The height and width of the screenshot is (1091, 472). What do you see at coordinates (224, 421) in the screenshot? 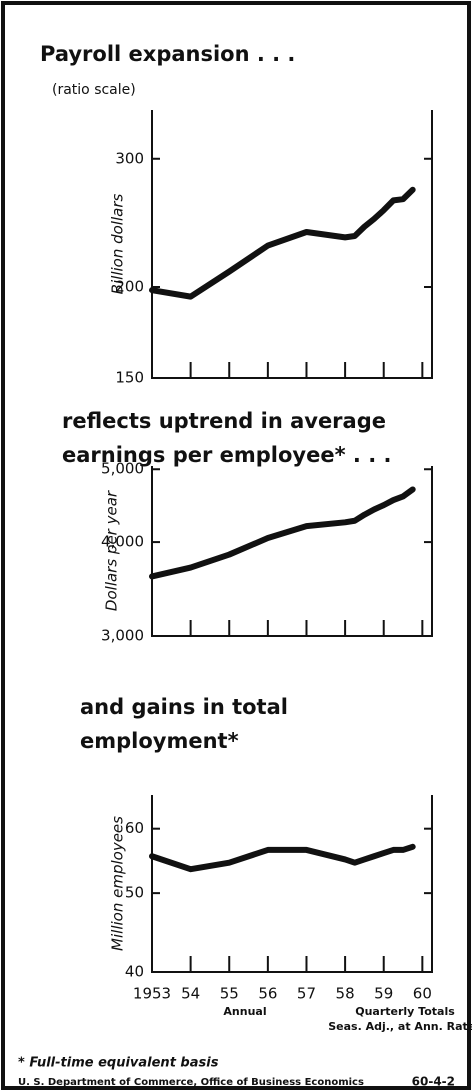
I see `chart-title: reflects uptrend in average` at bounding box center [224, 421].